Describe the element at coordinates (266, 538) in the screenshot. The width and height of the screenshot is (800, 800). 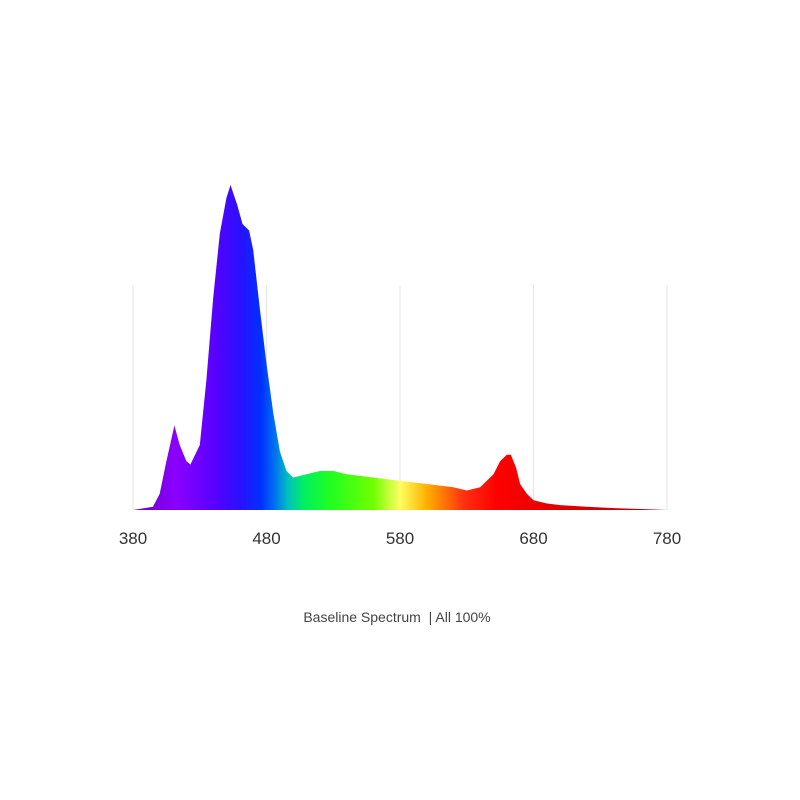
I see `x-tick-label: 480` at that location.